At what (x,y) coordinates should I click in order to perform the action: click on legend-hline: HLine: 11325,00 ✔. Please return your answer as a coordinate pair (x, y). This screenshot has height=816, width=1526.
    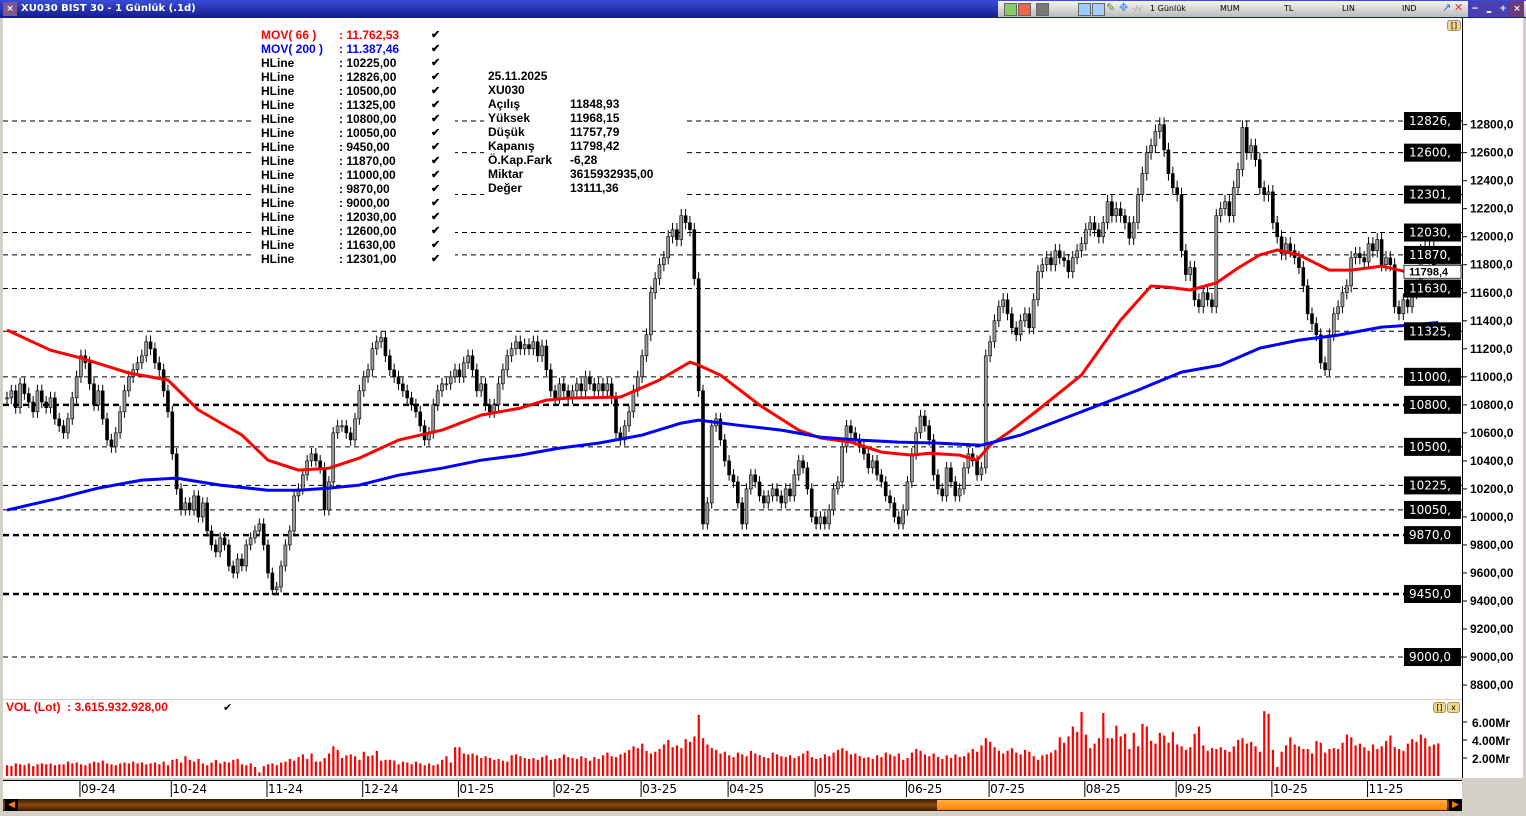
    Looking at the image, I should click on (355, 105).